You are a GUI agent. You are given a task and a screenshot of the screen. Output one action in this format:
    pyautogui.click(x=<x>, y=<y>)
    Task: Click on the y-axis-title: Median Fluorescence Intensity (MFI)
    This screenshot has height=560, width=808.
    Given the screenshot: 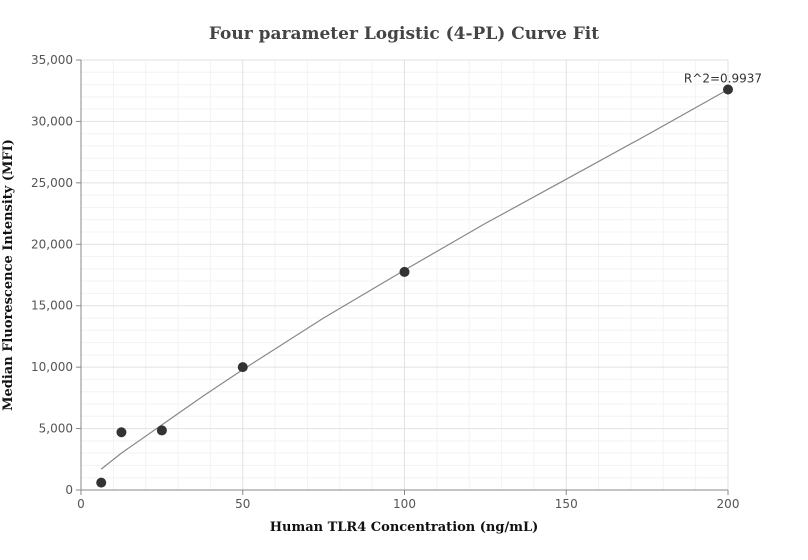 What is the action you would take?
    pyautogui.click(x=8, y=275)
    